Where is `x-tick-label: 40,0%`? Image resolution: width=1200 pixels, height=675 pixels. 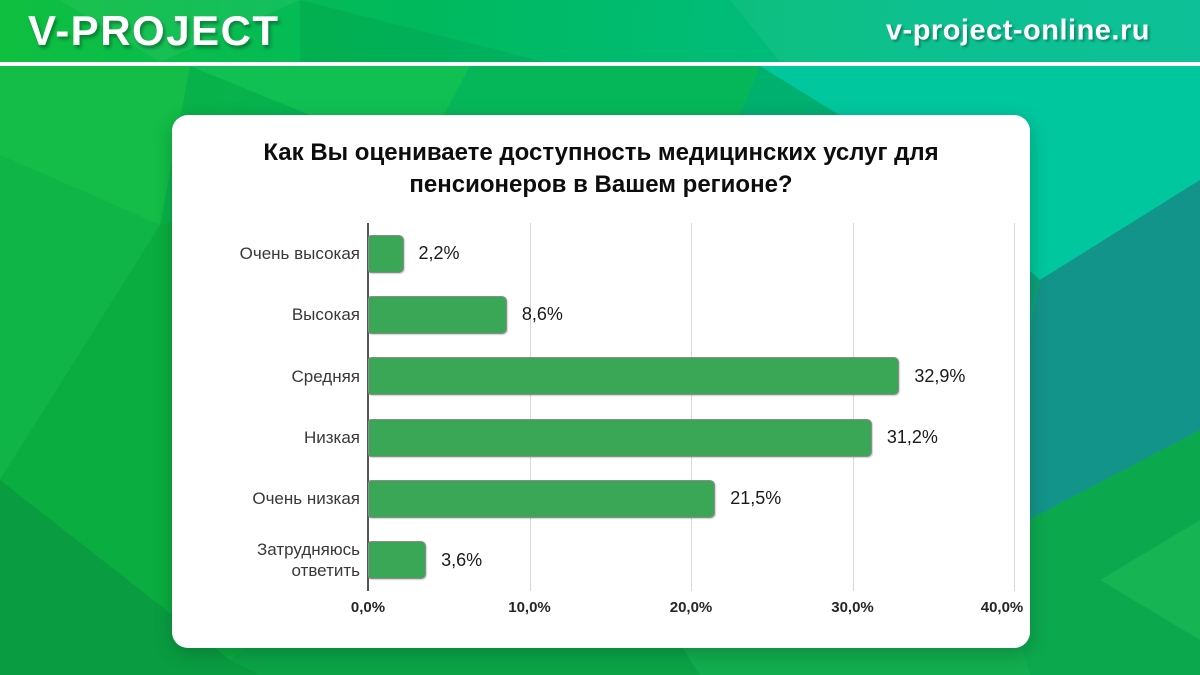 x-tick-label: 40,0% is located at coordinates (1002, 607).